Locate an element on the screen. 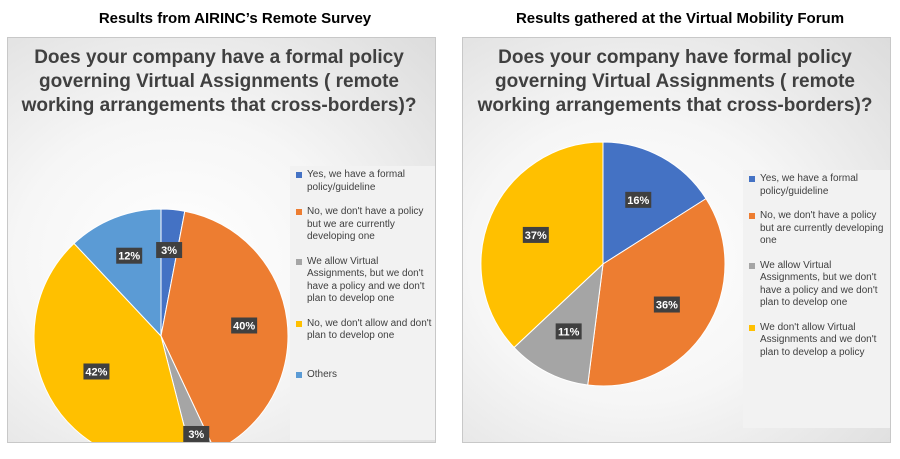  data-label: 37% is located at coordinates (535, 234).